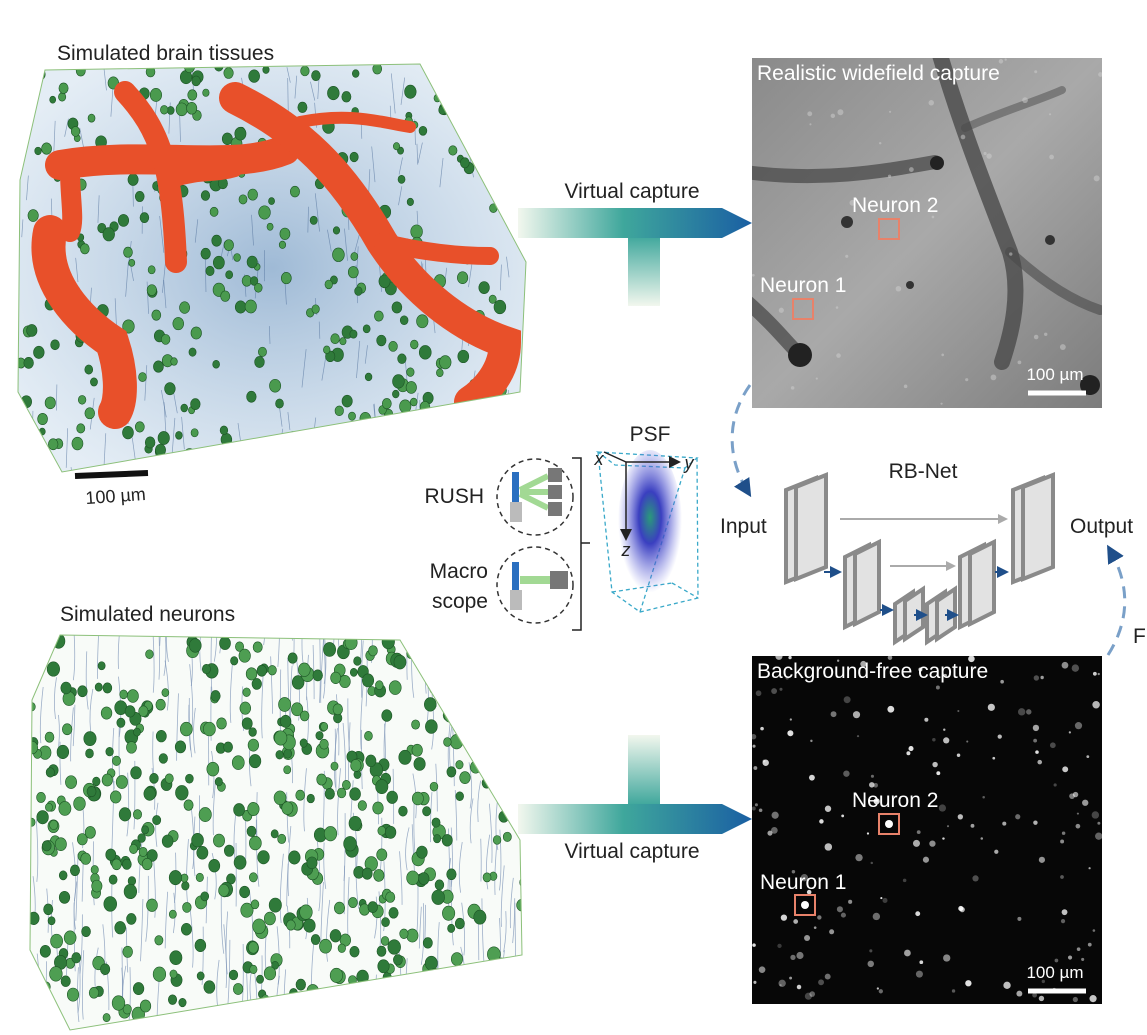  What do you see at coordinates (165, 53) in the screenshot?
I see `panel-title: Simulated brain tissues` at bounding box center [165, 53].